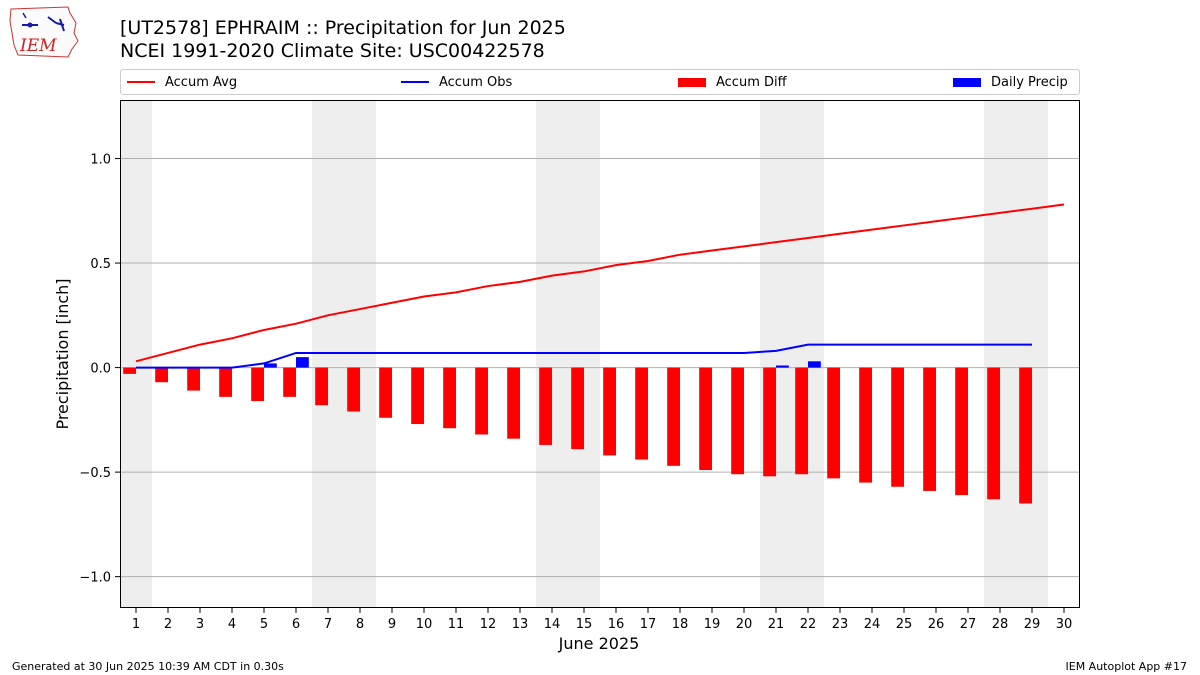 This screenshot has height=675, width=1200. What do you see at coordinates (968, 624) in the screenshot?
I see `x-tick-label-27: 27` at bounding box center [968, 624].